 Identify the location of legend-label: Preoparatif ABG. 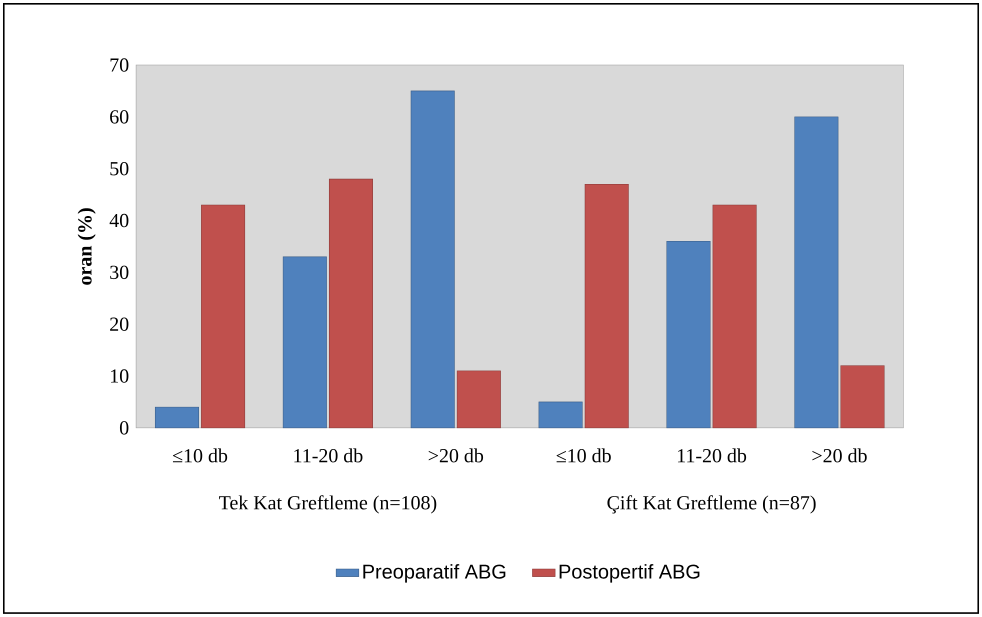
(434, 573).